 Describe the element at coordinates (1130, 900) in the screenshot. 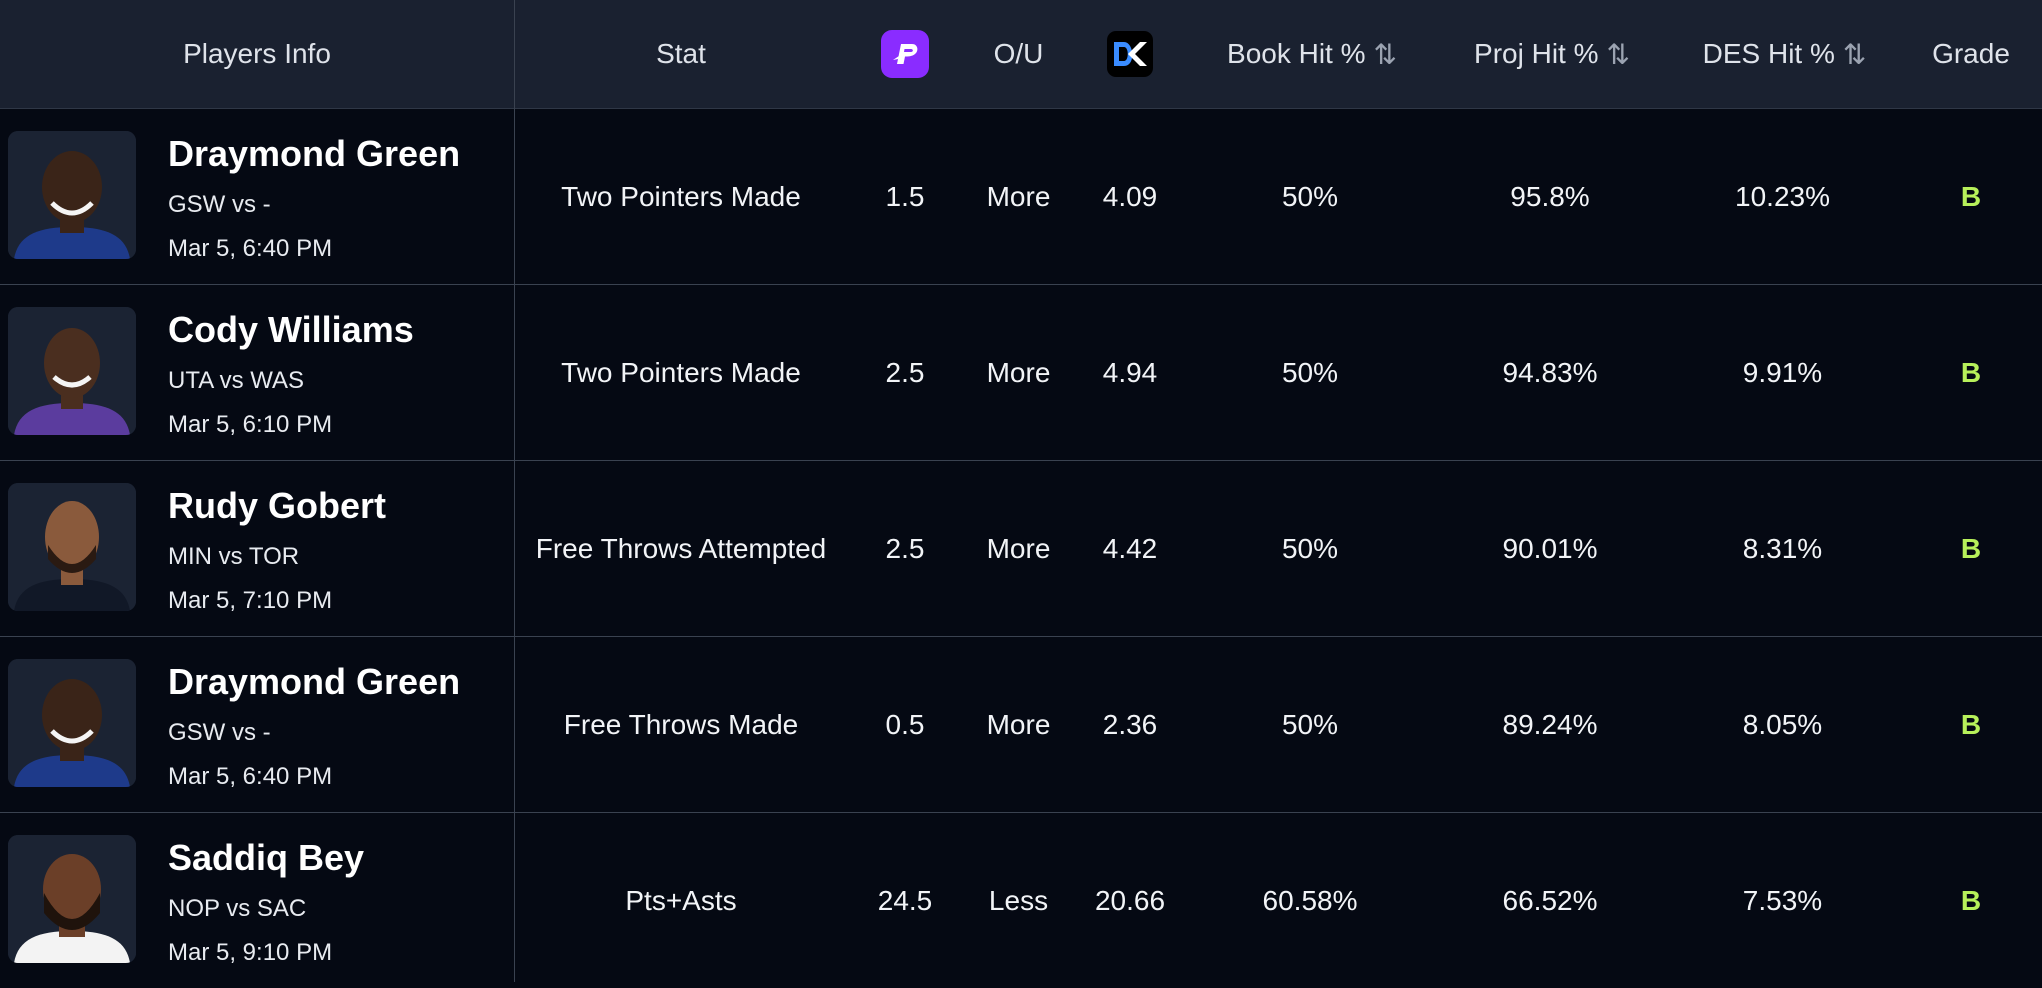

I see `dk-odds-cell: 20.66` at that location.